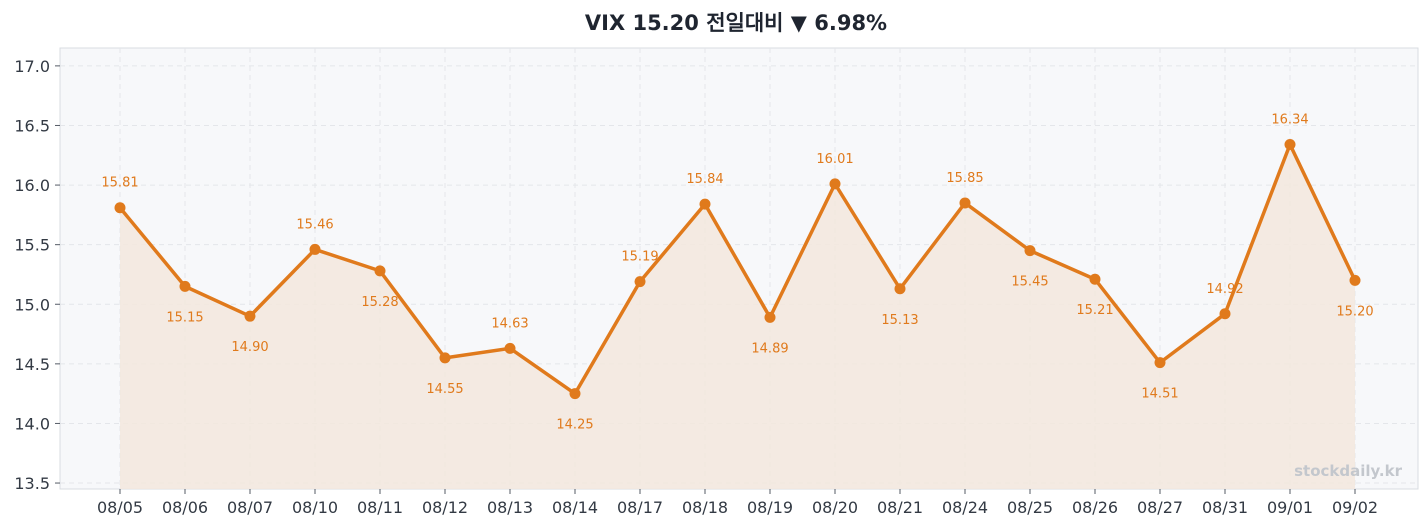 Image resolution: width=1427 pixels, height=529 pixels. I want to click on x-tick-label: 09/02, so click(1355, 507).